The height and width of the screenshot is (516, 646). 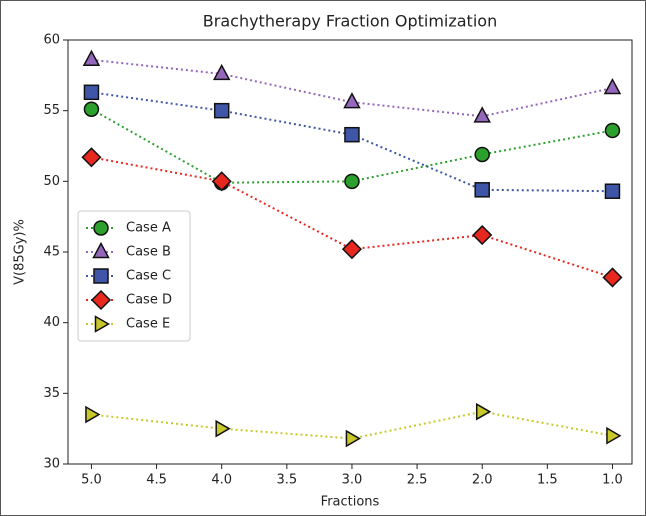 I want to click on legend-label: Case E, so click(x=148, y=324).